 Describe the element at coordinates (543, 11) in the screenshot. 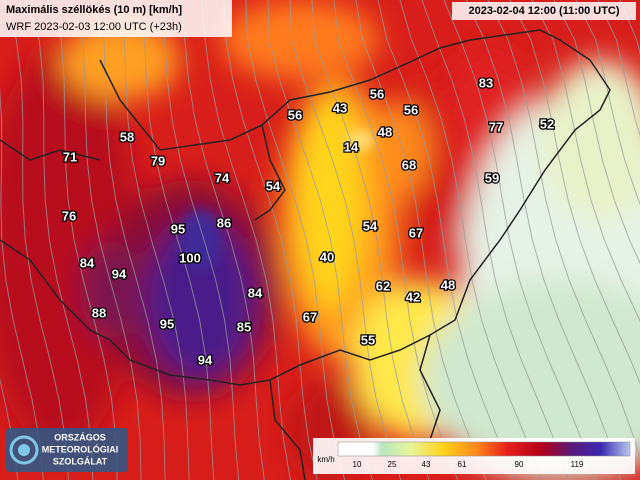

I see `valid-time: 2023-02-04 12:00 (11:00 UTC)` at that location.